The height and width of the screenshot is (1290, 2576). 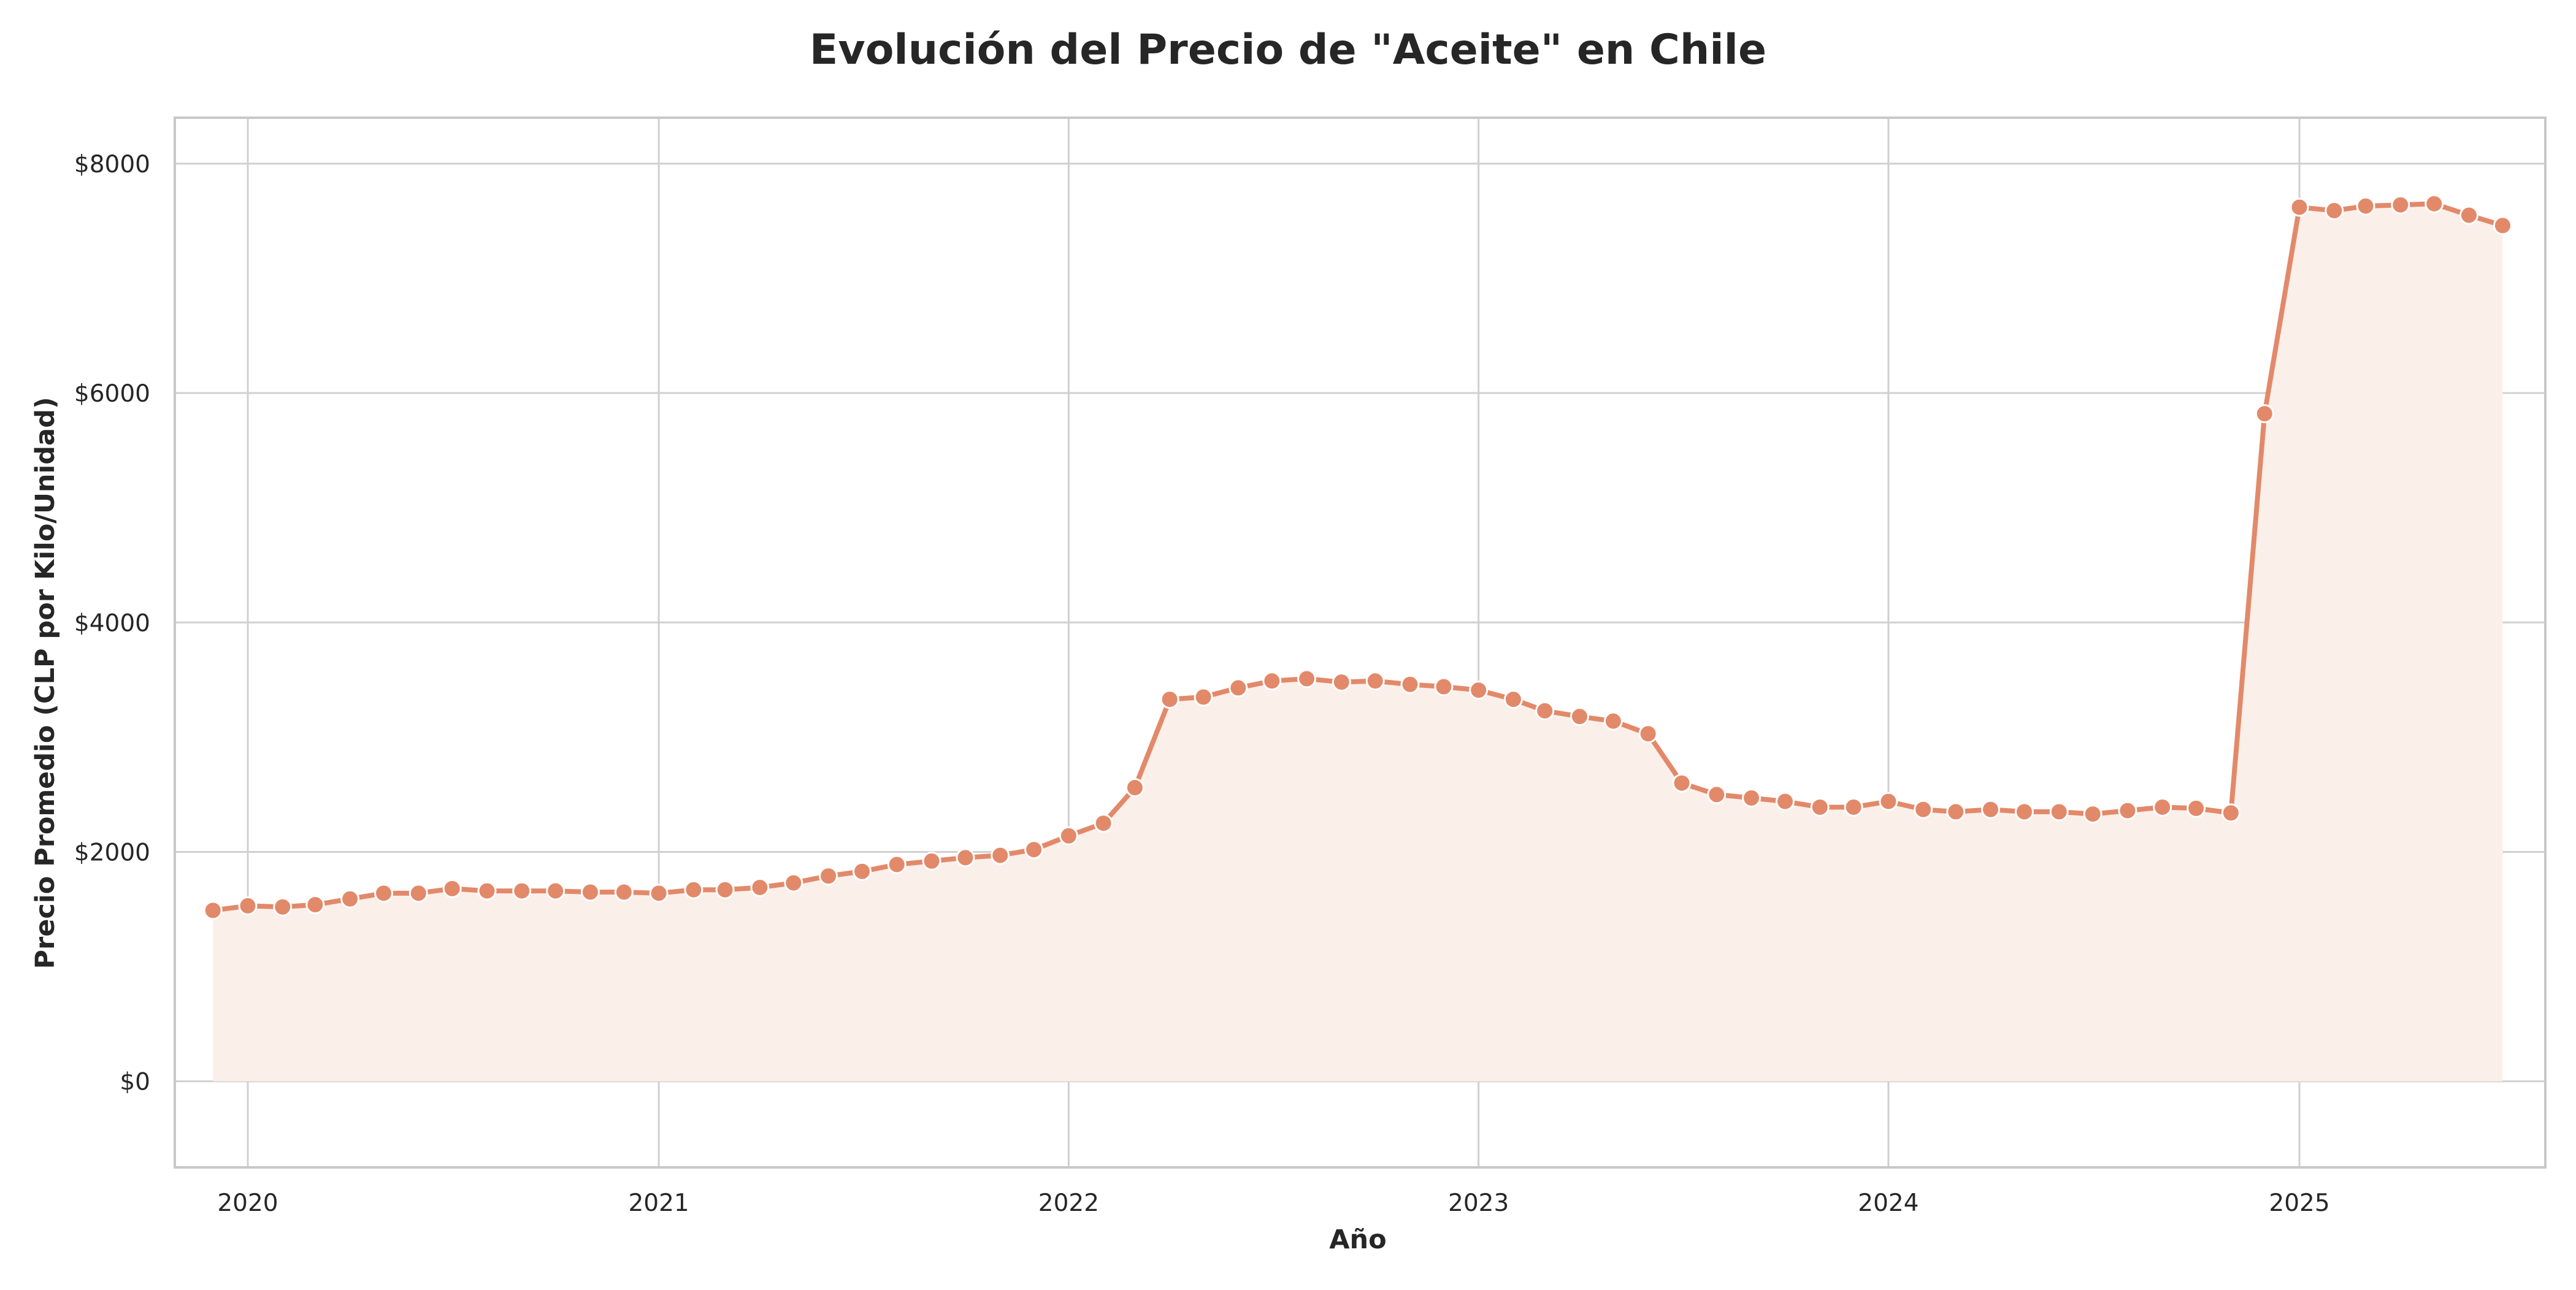 What do you see at coordinates (658, 1203) in the screenshot?
I see `x-tick-label: 2021` at bounding box center [658, 1203].